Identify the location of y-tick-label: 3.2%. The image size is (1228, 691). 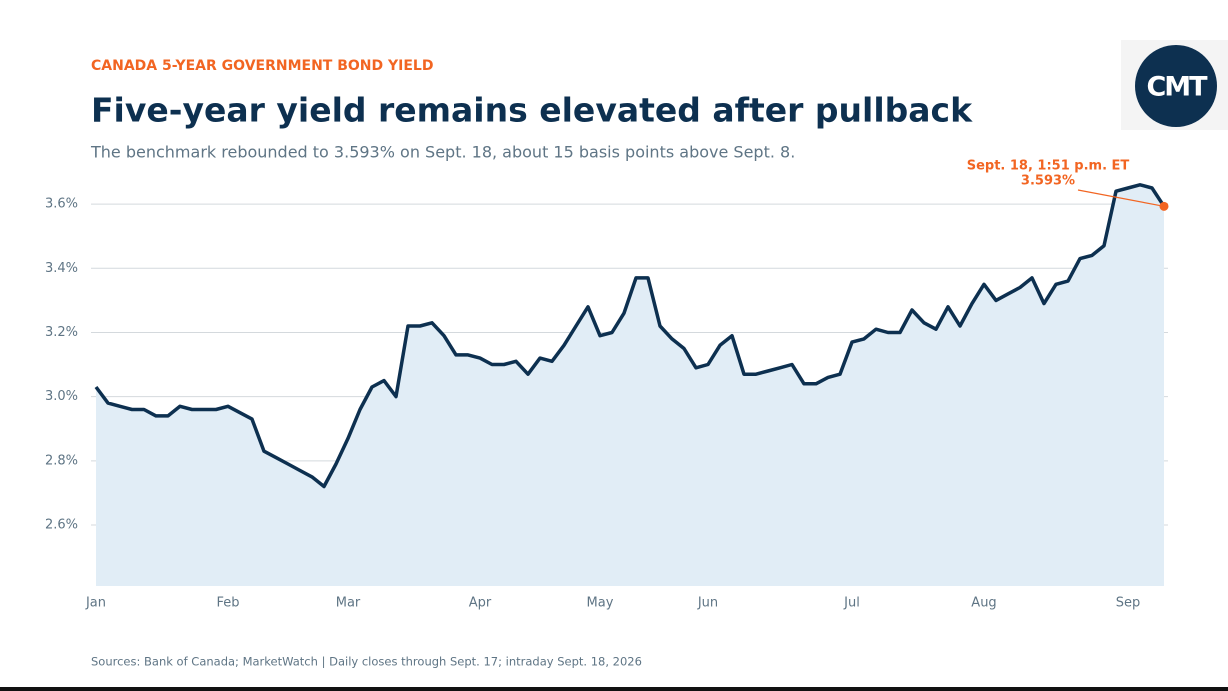
(61, 332).